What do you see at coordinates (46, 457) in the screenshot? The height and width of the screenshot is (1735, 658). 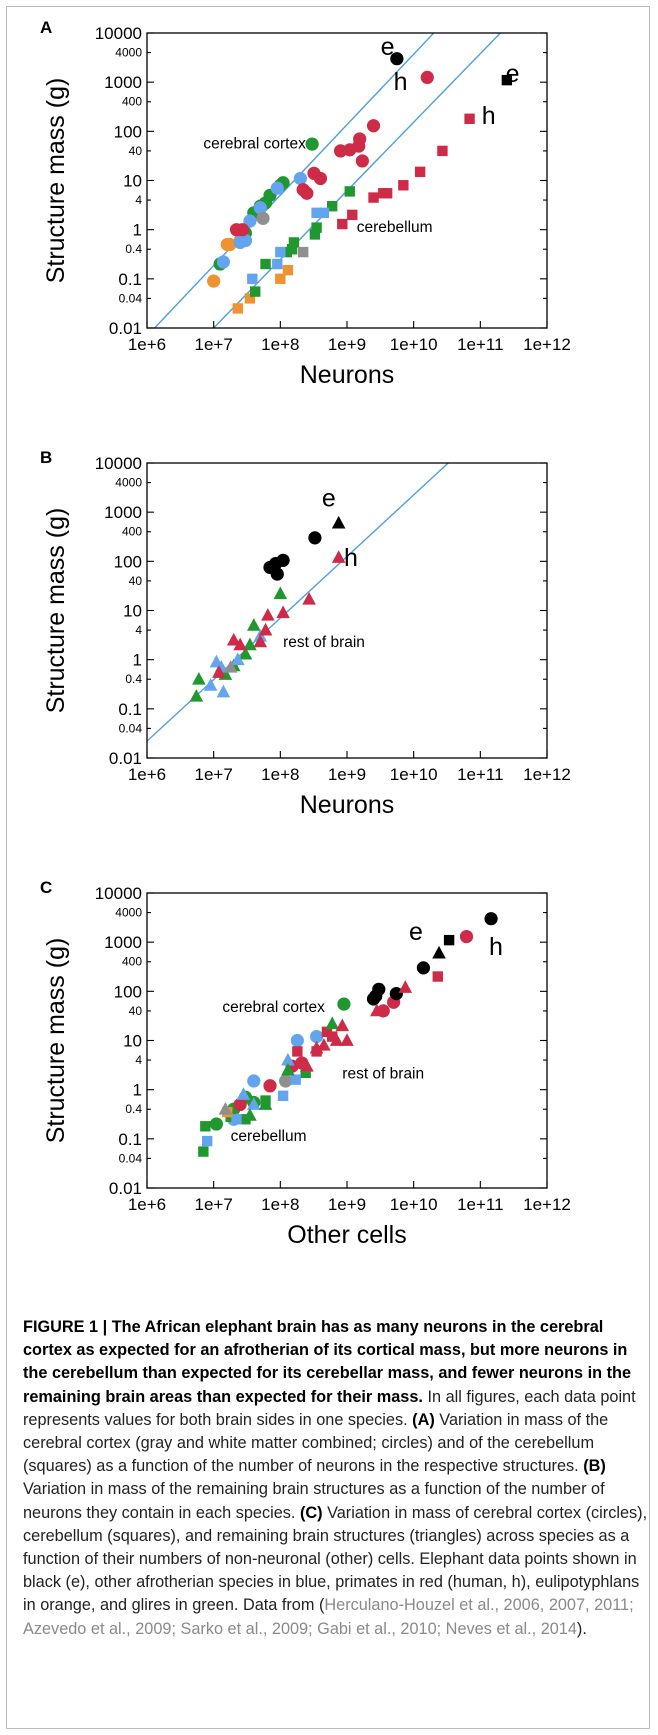 I see `panel-letter: B` at bounding box center [46, 457].